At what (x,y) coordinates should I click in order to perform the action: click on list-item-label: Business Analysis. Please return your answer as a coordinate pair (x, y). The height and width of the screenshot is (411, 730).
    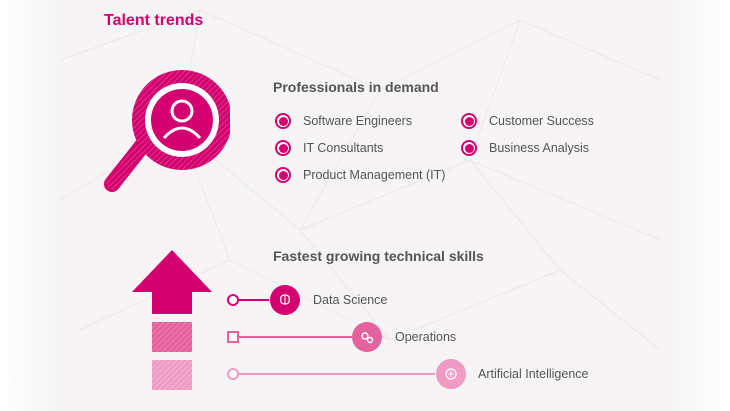
    Looking at the image, I should click on (539, 148).